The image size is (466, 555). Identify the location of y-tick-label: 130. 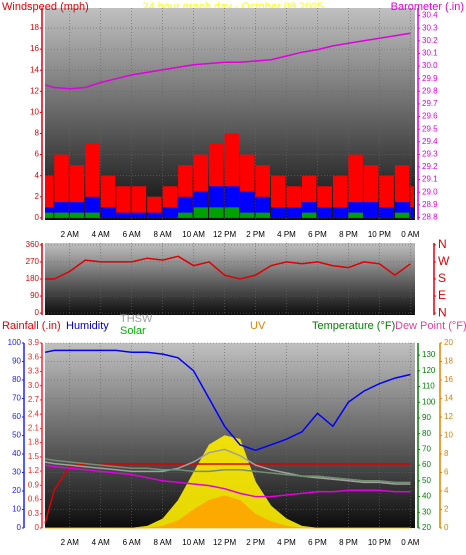
(429, 354).